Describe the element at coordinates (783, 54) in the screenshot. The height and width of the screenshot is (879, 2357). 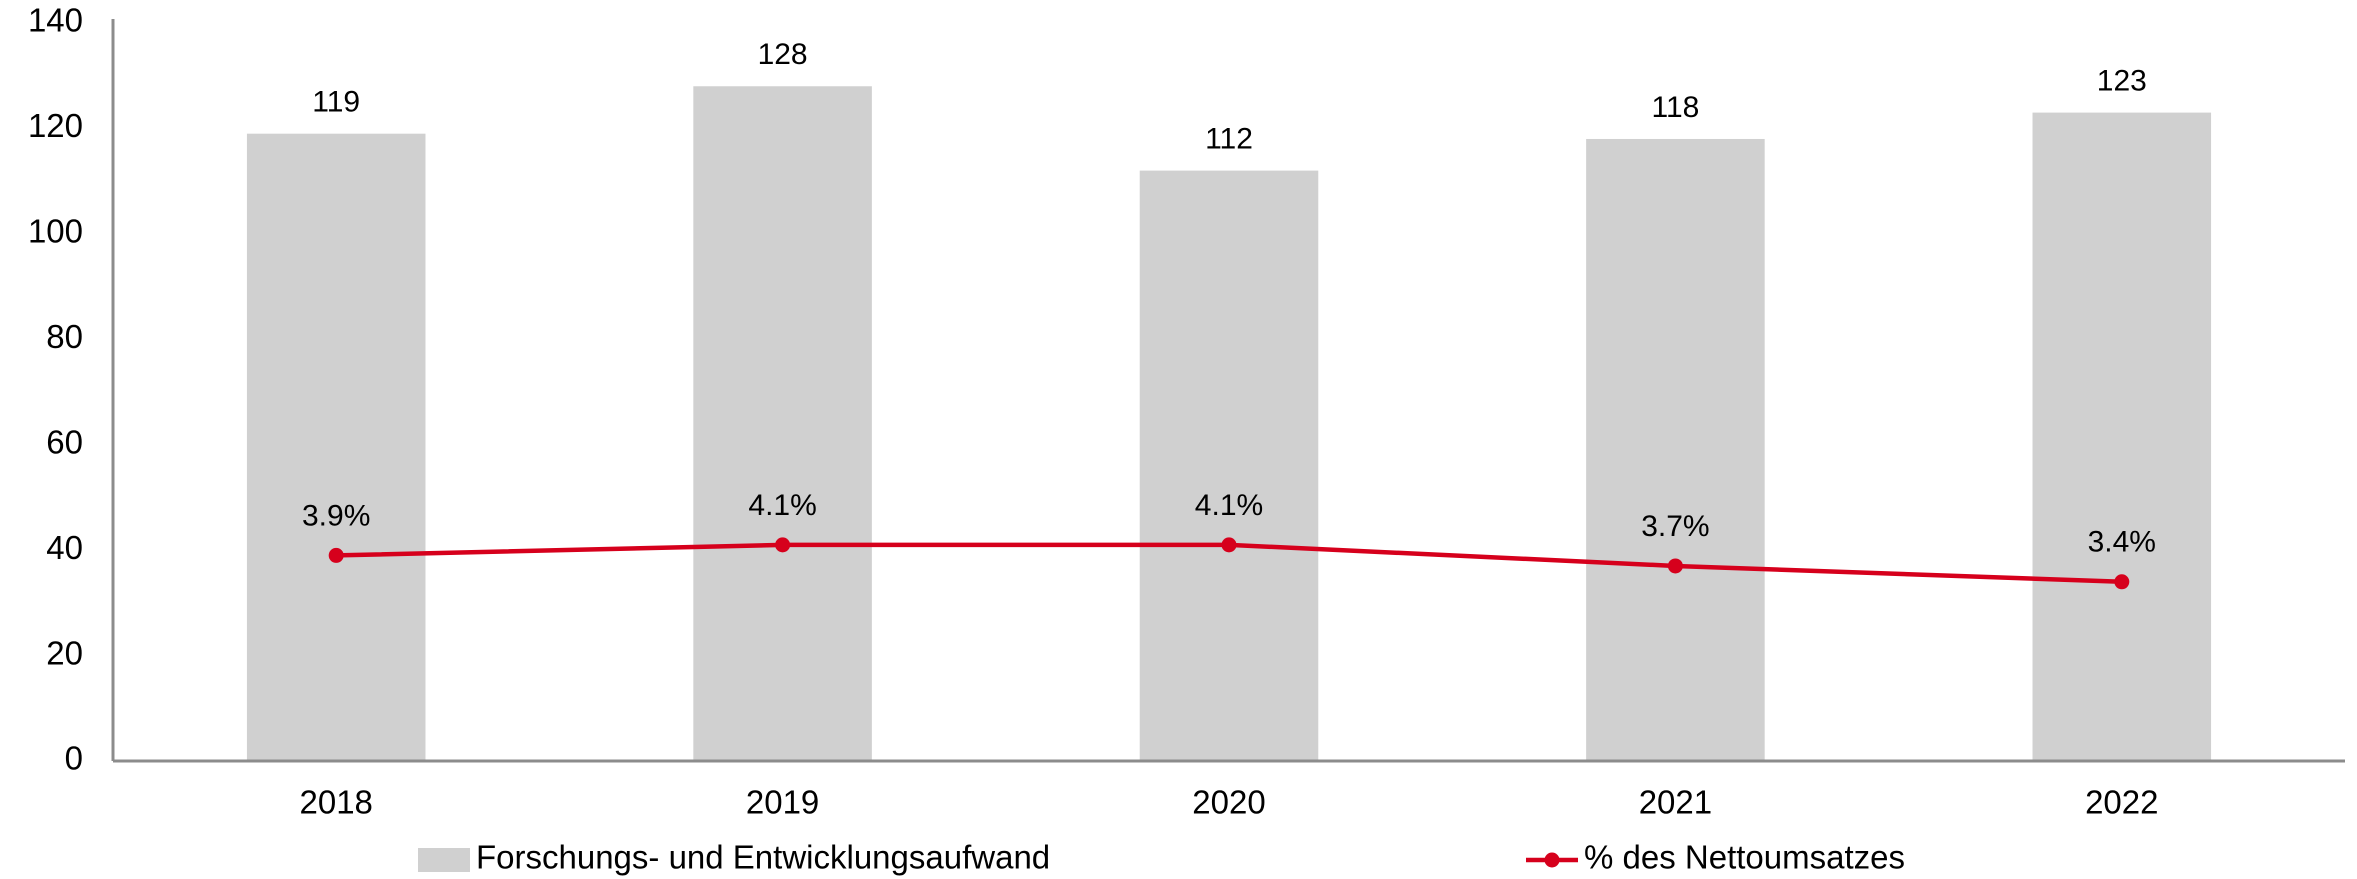
I see `data-label: 128` at that location.